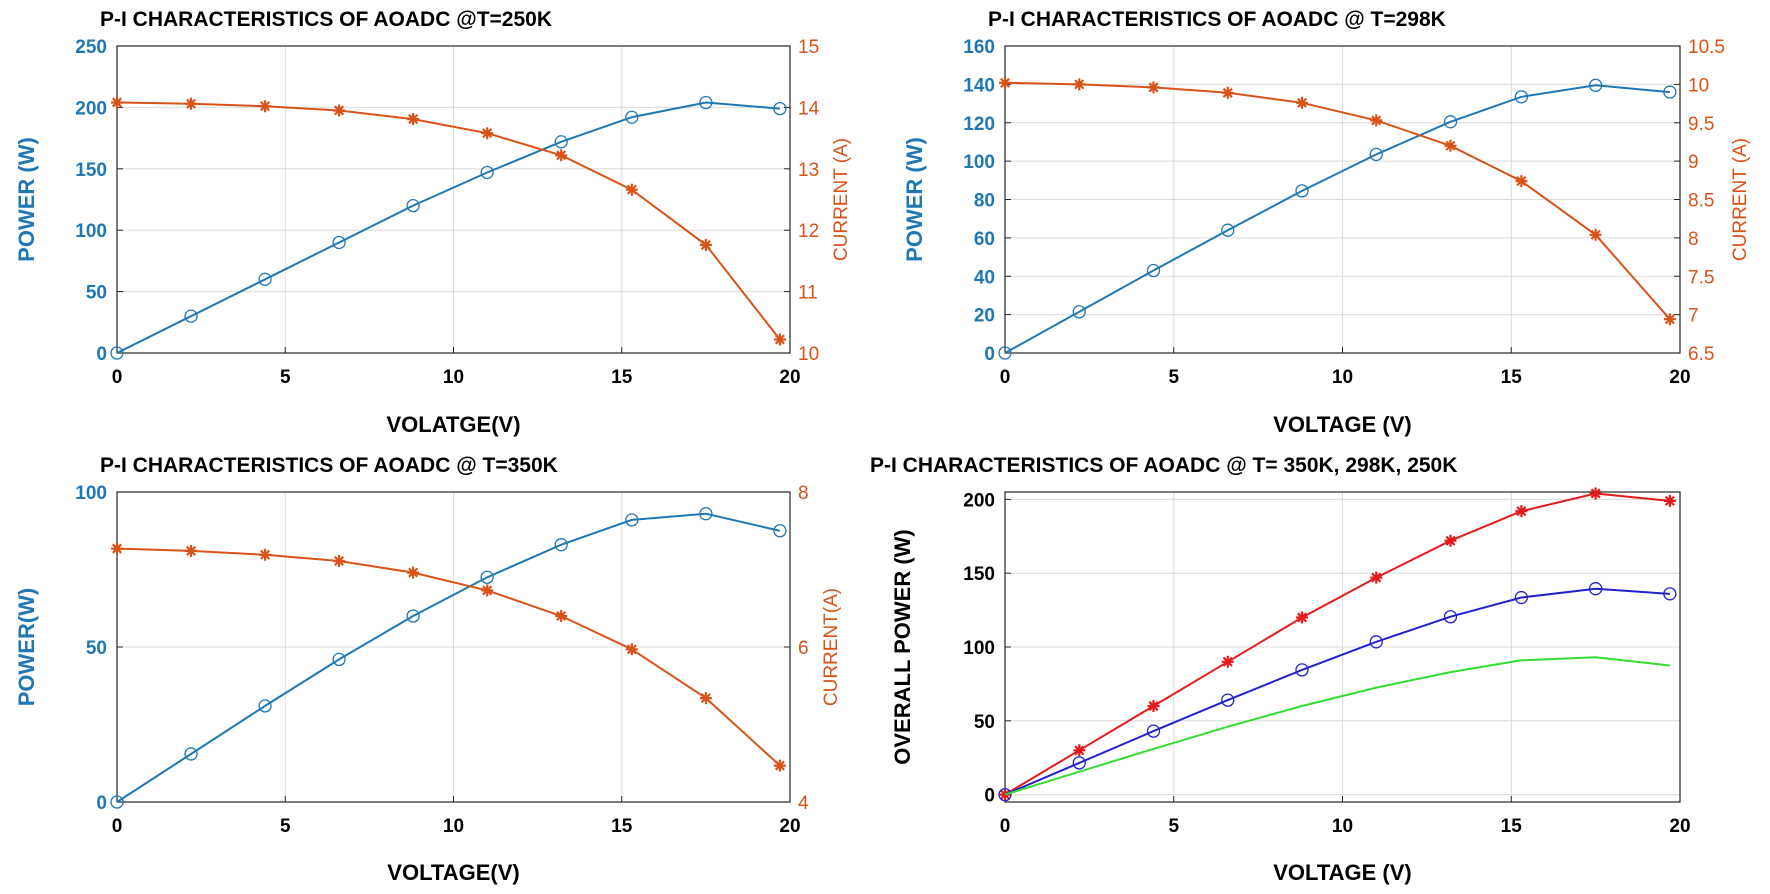 Image resolution: width=1770 pixels, height=894 pixels. I want to click on y2-tick-label: 9.5, so click(1701, 124).